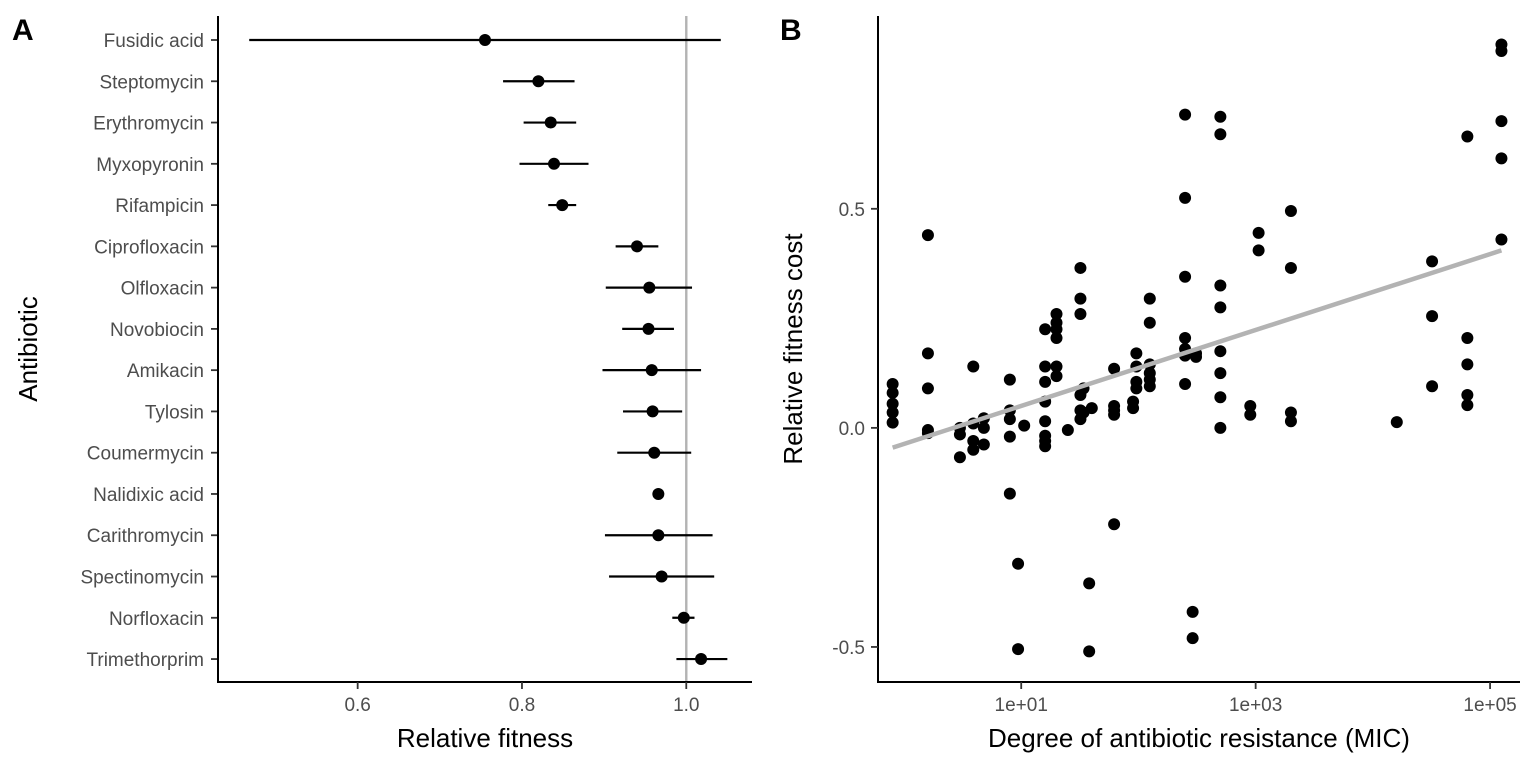 This screenshot has height=768, width=1536. I want to click on panel-b-y-axis-title: Relative fitness cost, so click(793, 349).